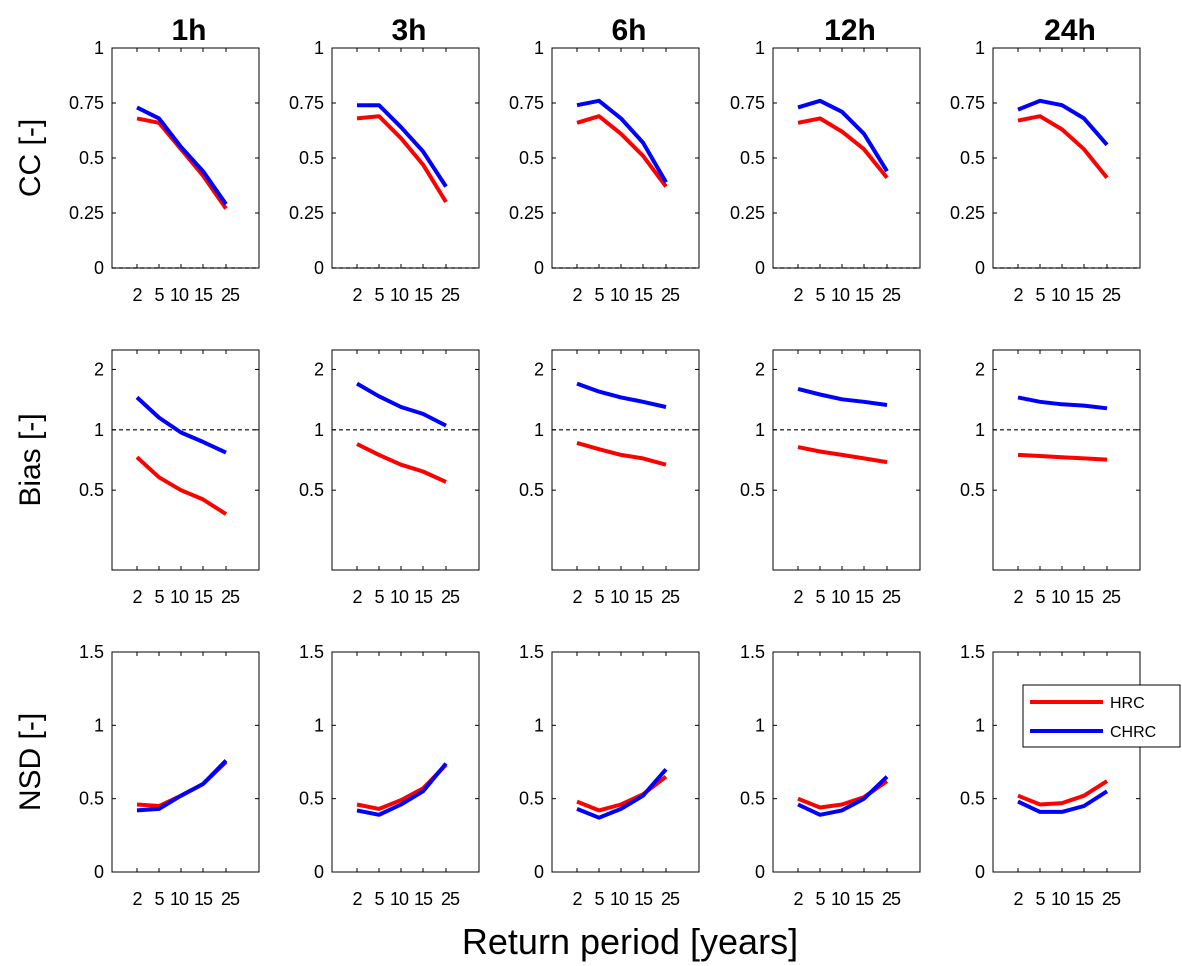 This screenshot has height=966, width=1182. What do you see at coordinates (1070, 30) in the screenshot?
I see `column-title: 24h` at bounding box center [1070, 30].